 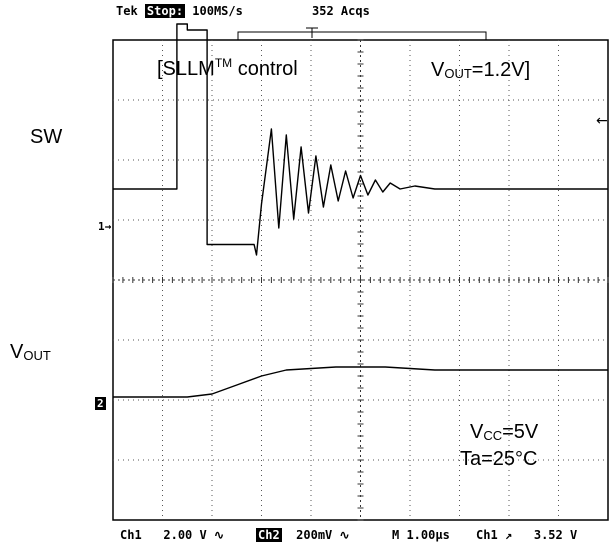 I want to click on vout-setting-label: VOUT=1.2V], so click(x=481, y=70).